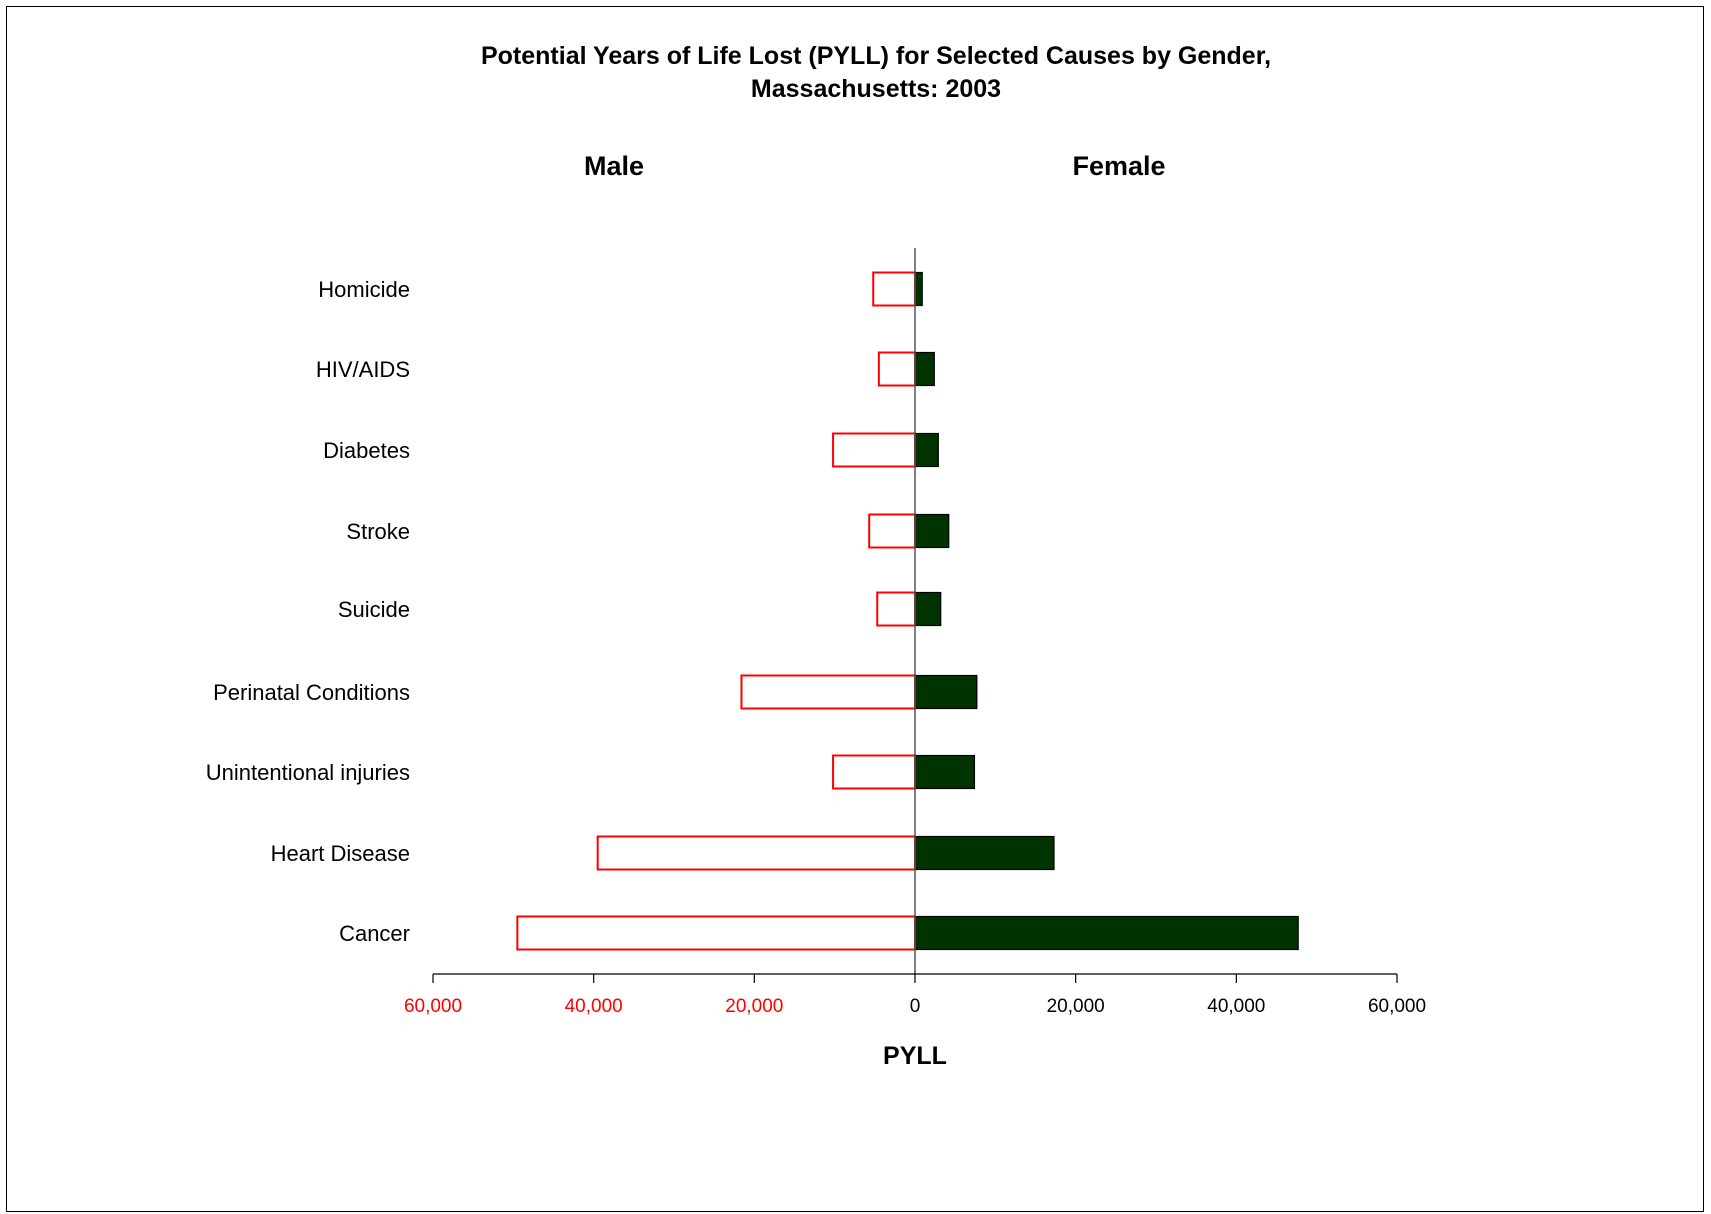  What do you see at coordinates (928, 609) in the screenshot?
I see `female-bar-suicide` at bounding box center [928, 609].